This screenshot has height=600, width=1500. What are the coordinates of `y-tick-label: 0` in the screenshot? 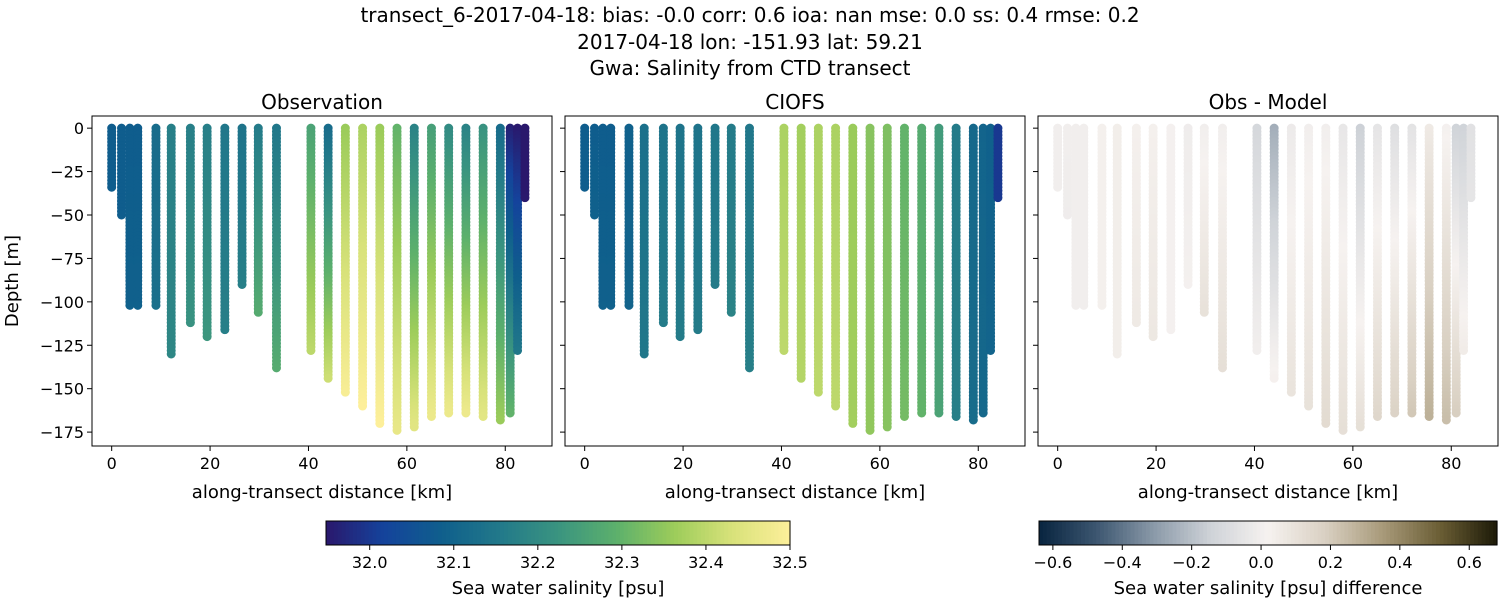 It's located at (79, 128).